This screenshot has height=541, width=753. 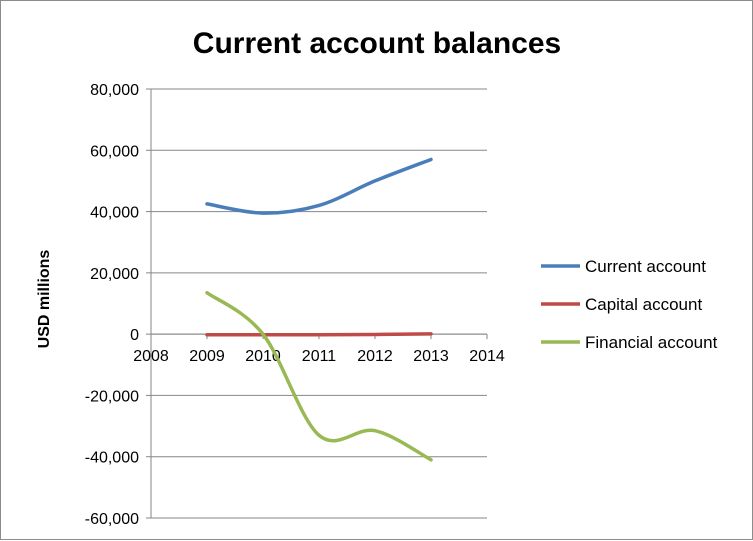 What do you see at coordinates (375, 356) in the screenshot?
I see `x-tick-label: 2012` at bounding box center [375, 356].